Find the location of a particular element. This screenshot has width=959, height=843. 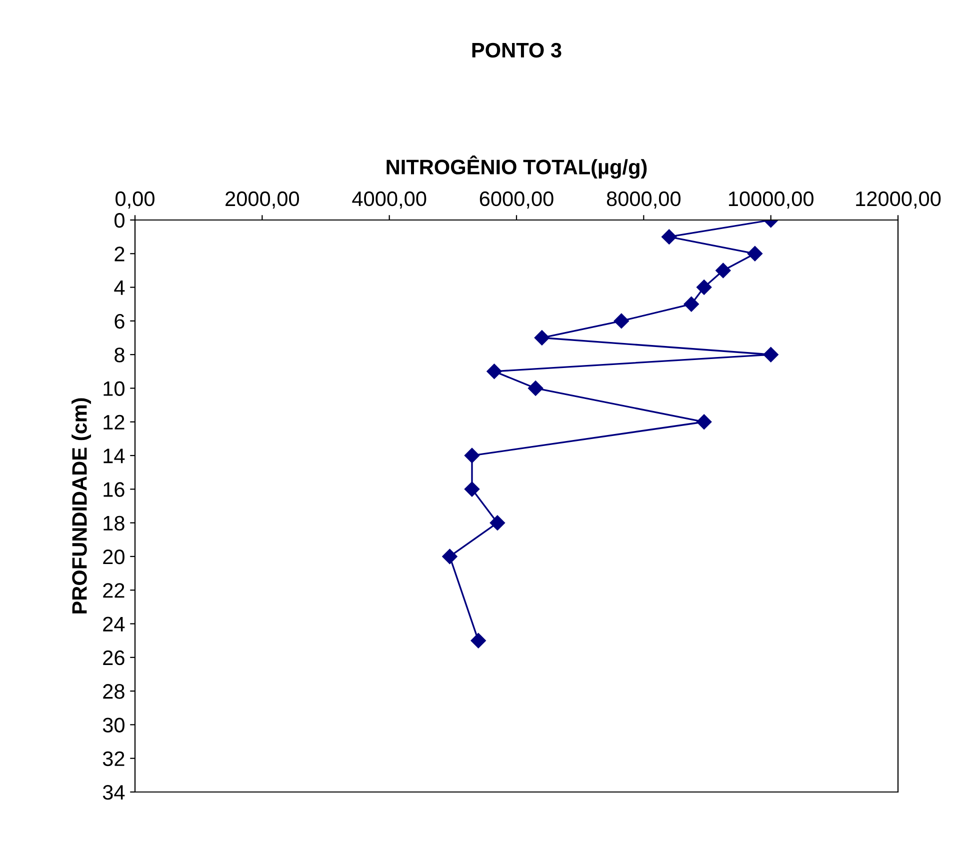

y-tick-label: 30 is located at coordinates (113, 725).